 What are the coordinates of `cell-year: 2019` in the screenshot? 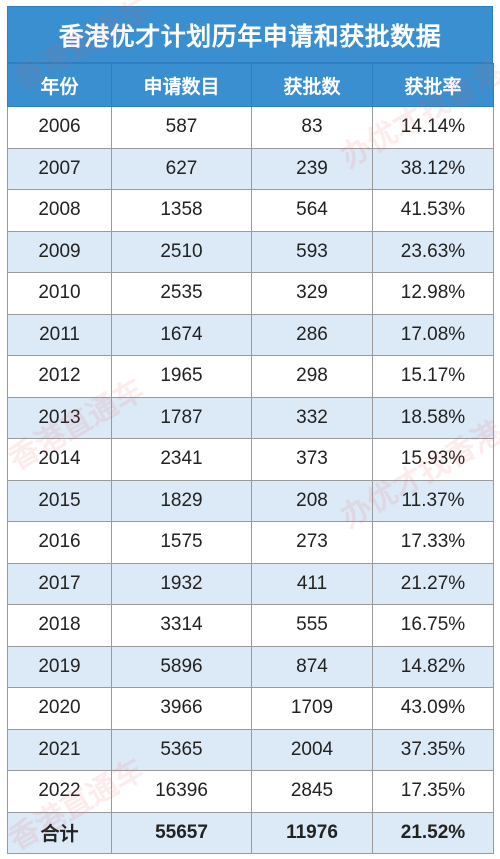 It's located at (59, 666).